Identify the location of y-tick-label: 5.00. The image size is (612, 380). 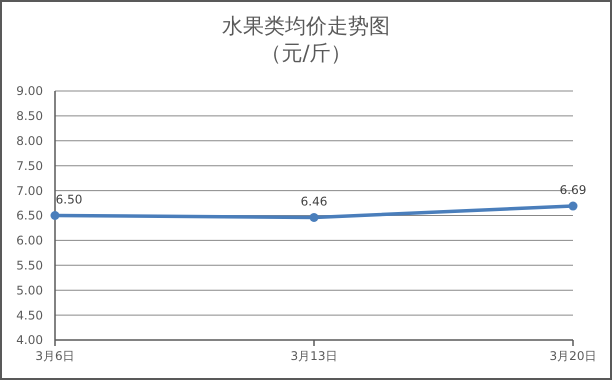
(29, 290).